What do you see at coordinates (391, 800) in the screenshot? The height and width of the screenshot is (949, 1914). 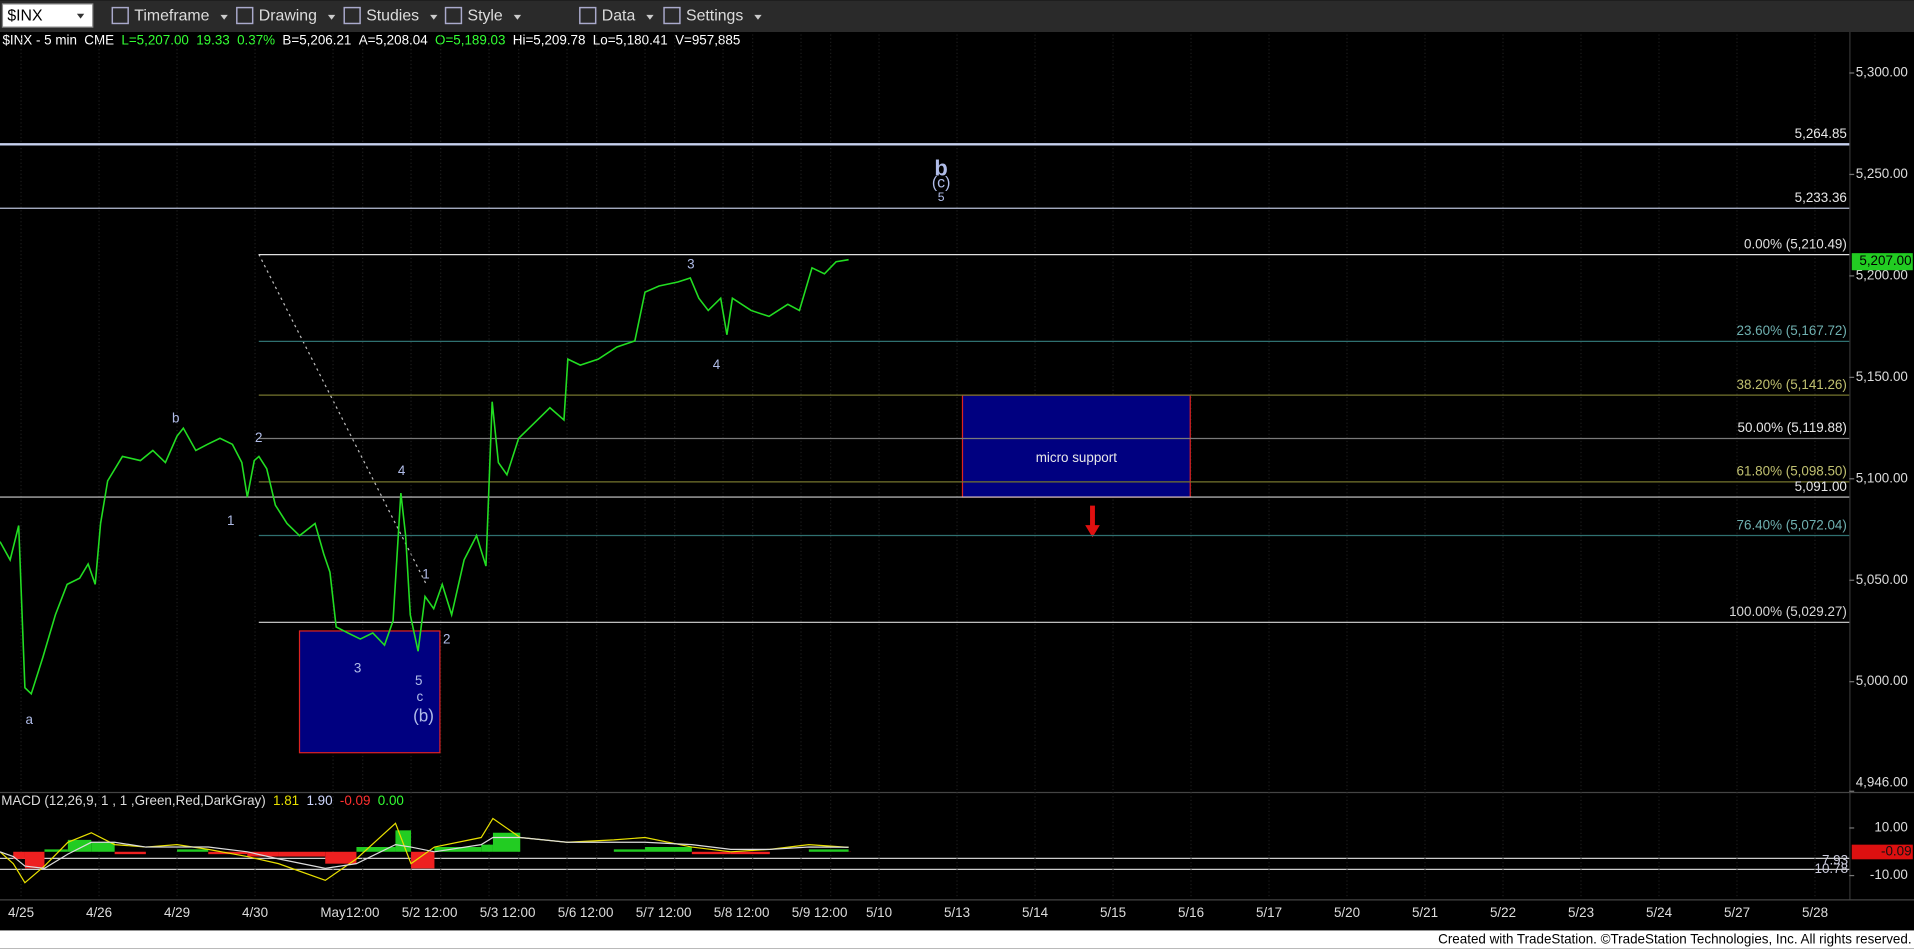 I see `macd-readout: 0.00` at bounding box center [391, 800].